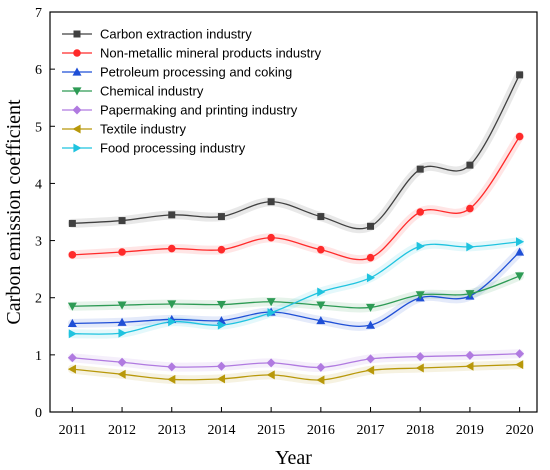 This screenshot has height=470, width=550. What do you see at coordinates (38, 13) in the screenshot?
I see `y-tick-label: 7` at bounding box center [38, 13].